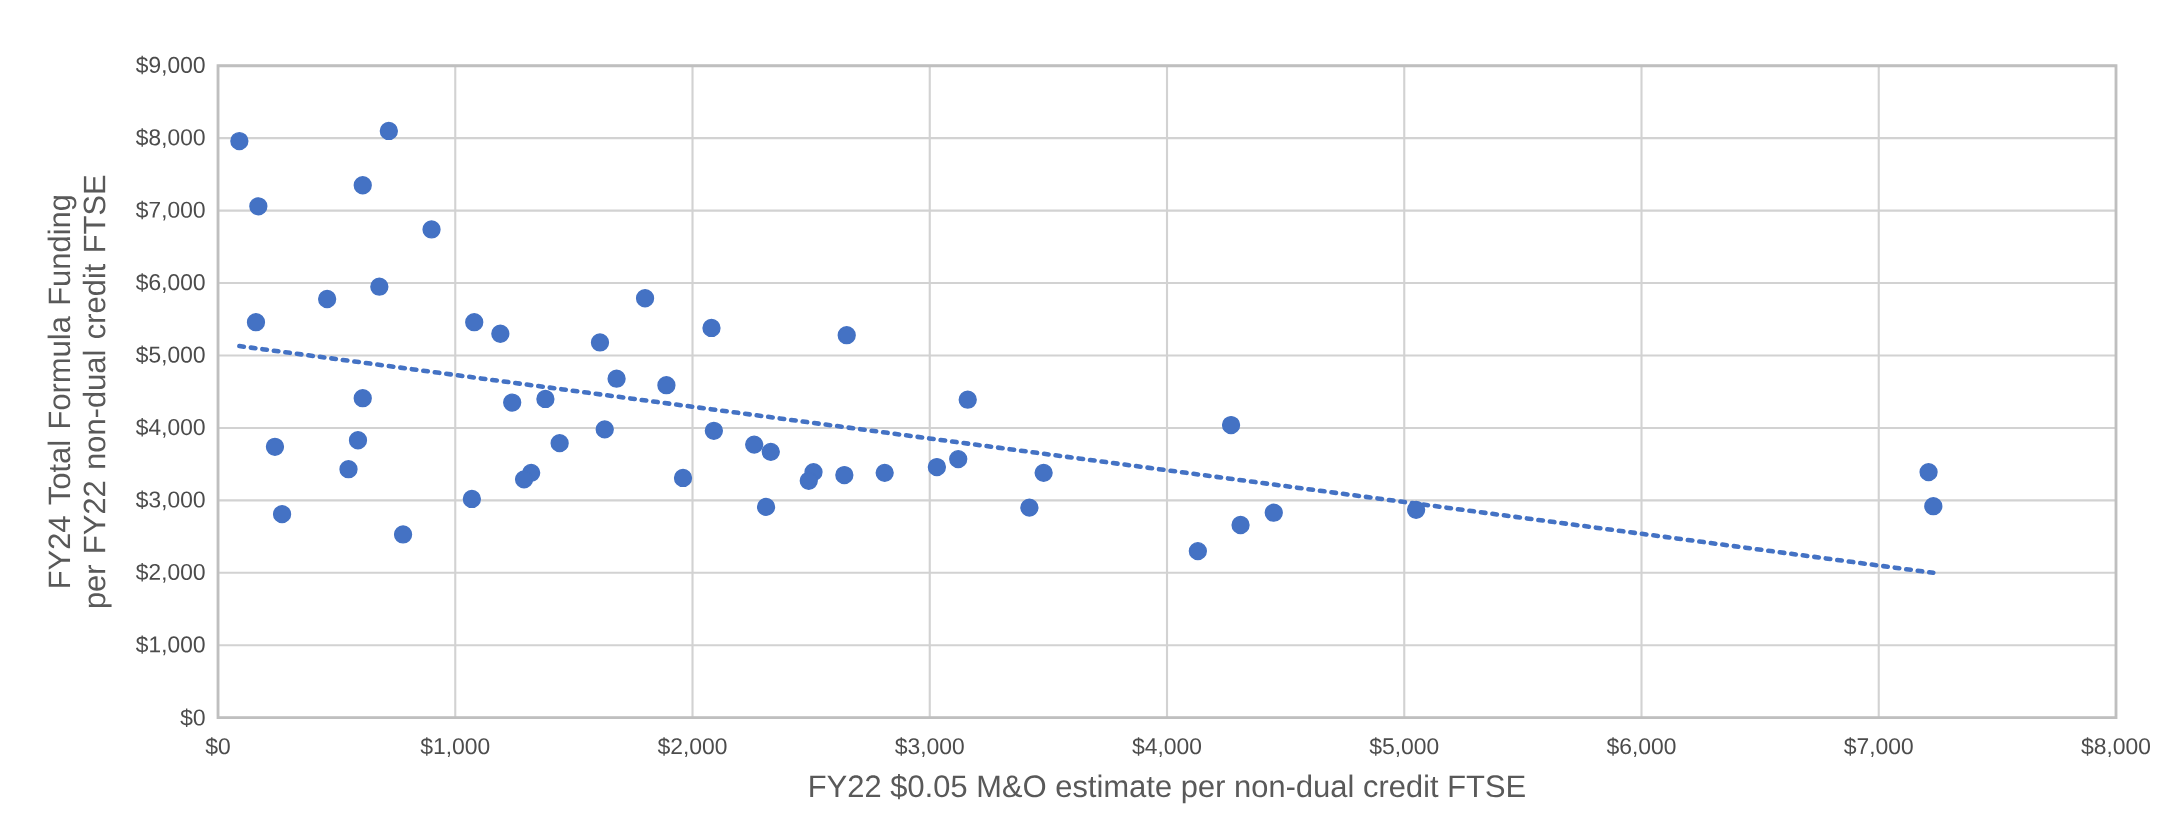 This screenshot has height=826, width=2183. Describe the element at coordinates (170, 428) in the screenshot. I see `y-tick-label: $4,000` at that location.